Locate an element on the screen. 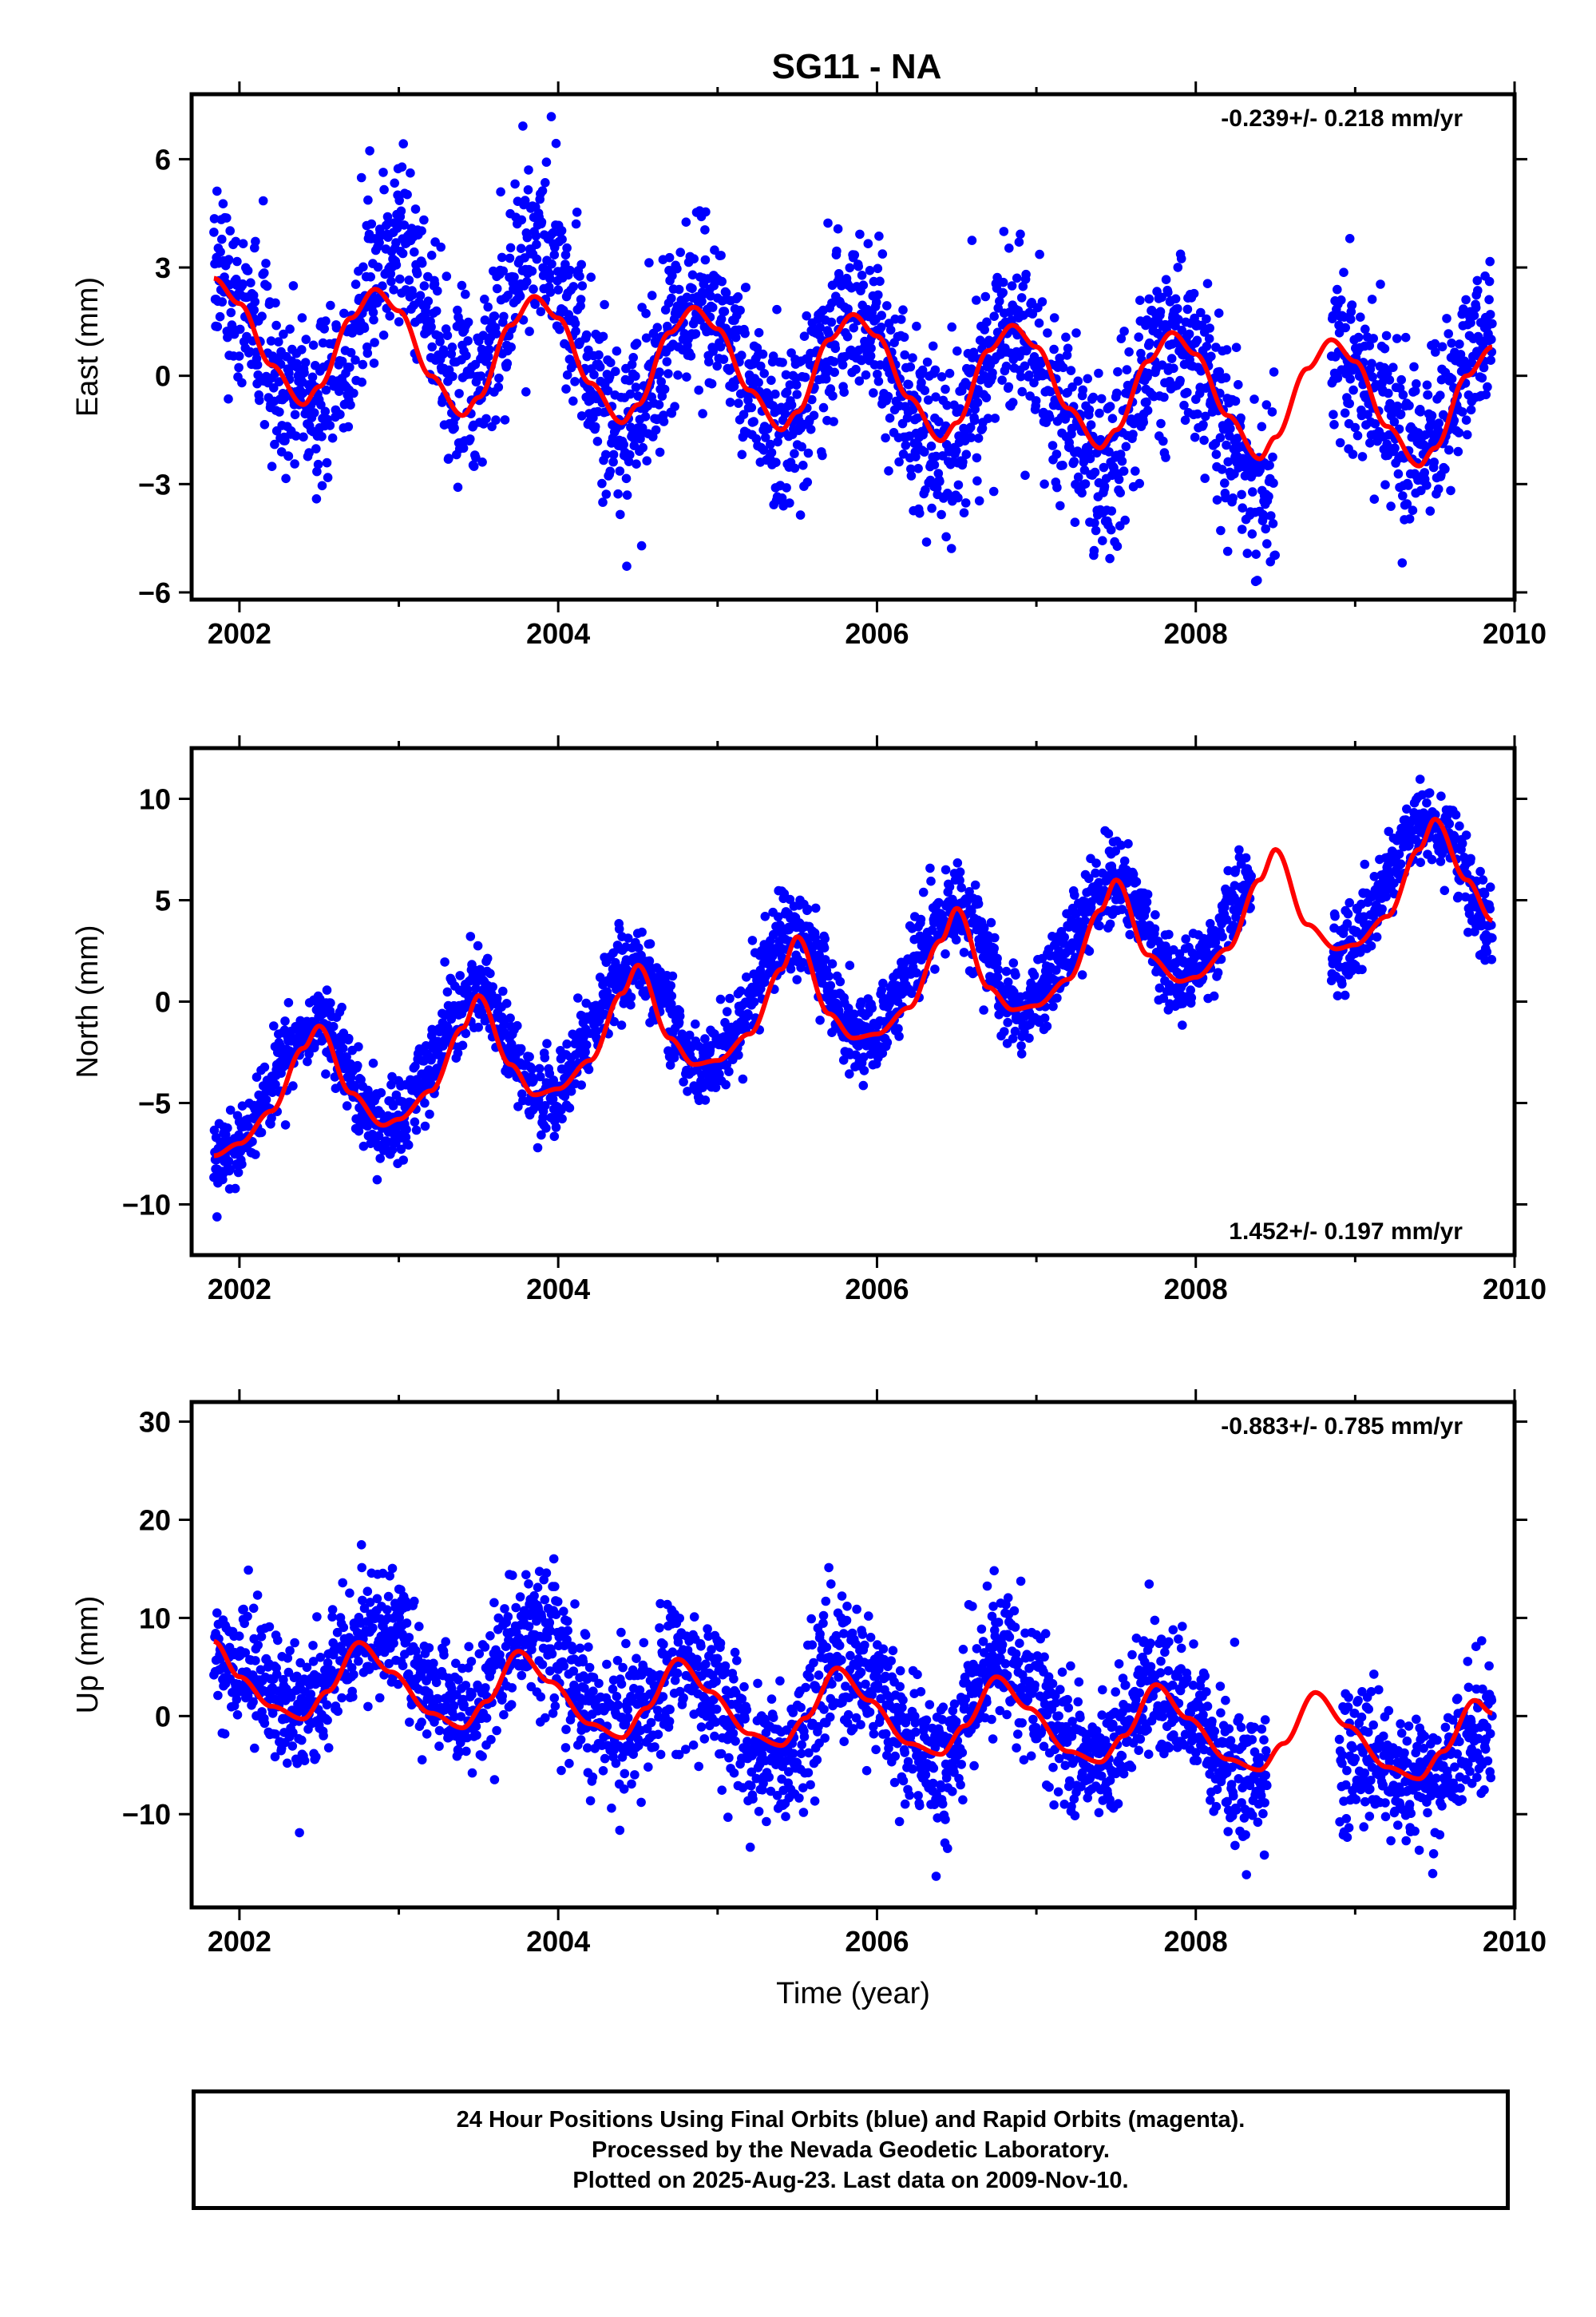 The image size is (1596, 2317). x-tick-label: 2010 is located at coordinates (1514, 633).